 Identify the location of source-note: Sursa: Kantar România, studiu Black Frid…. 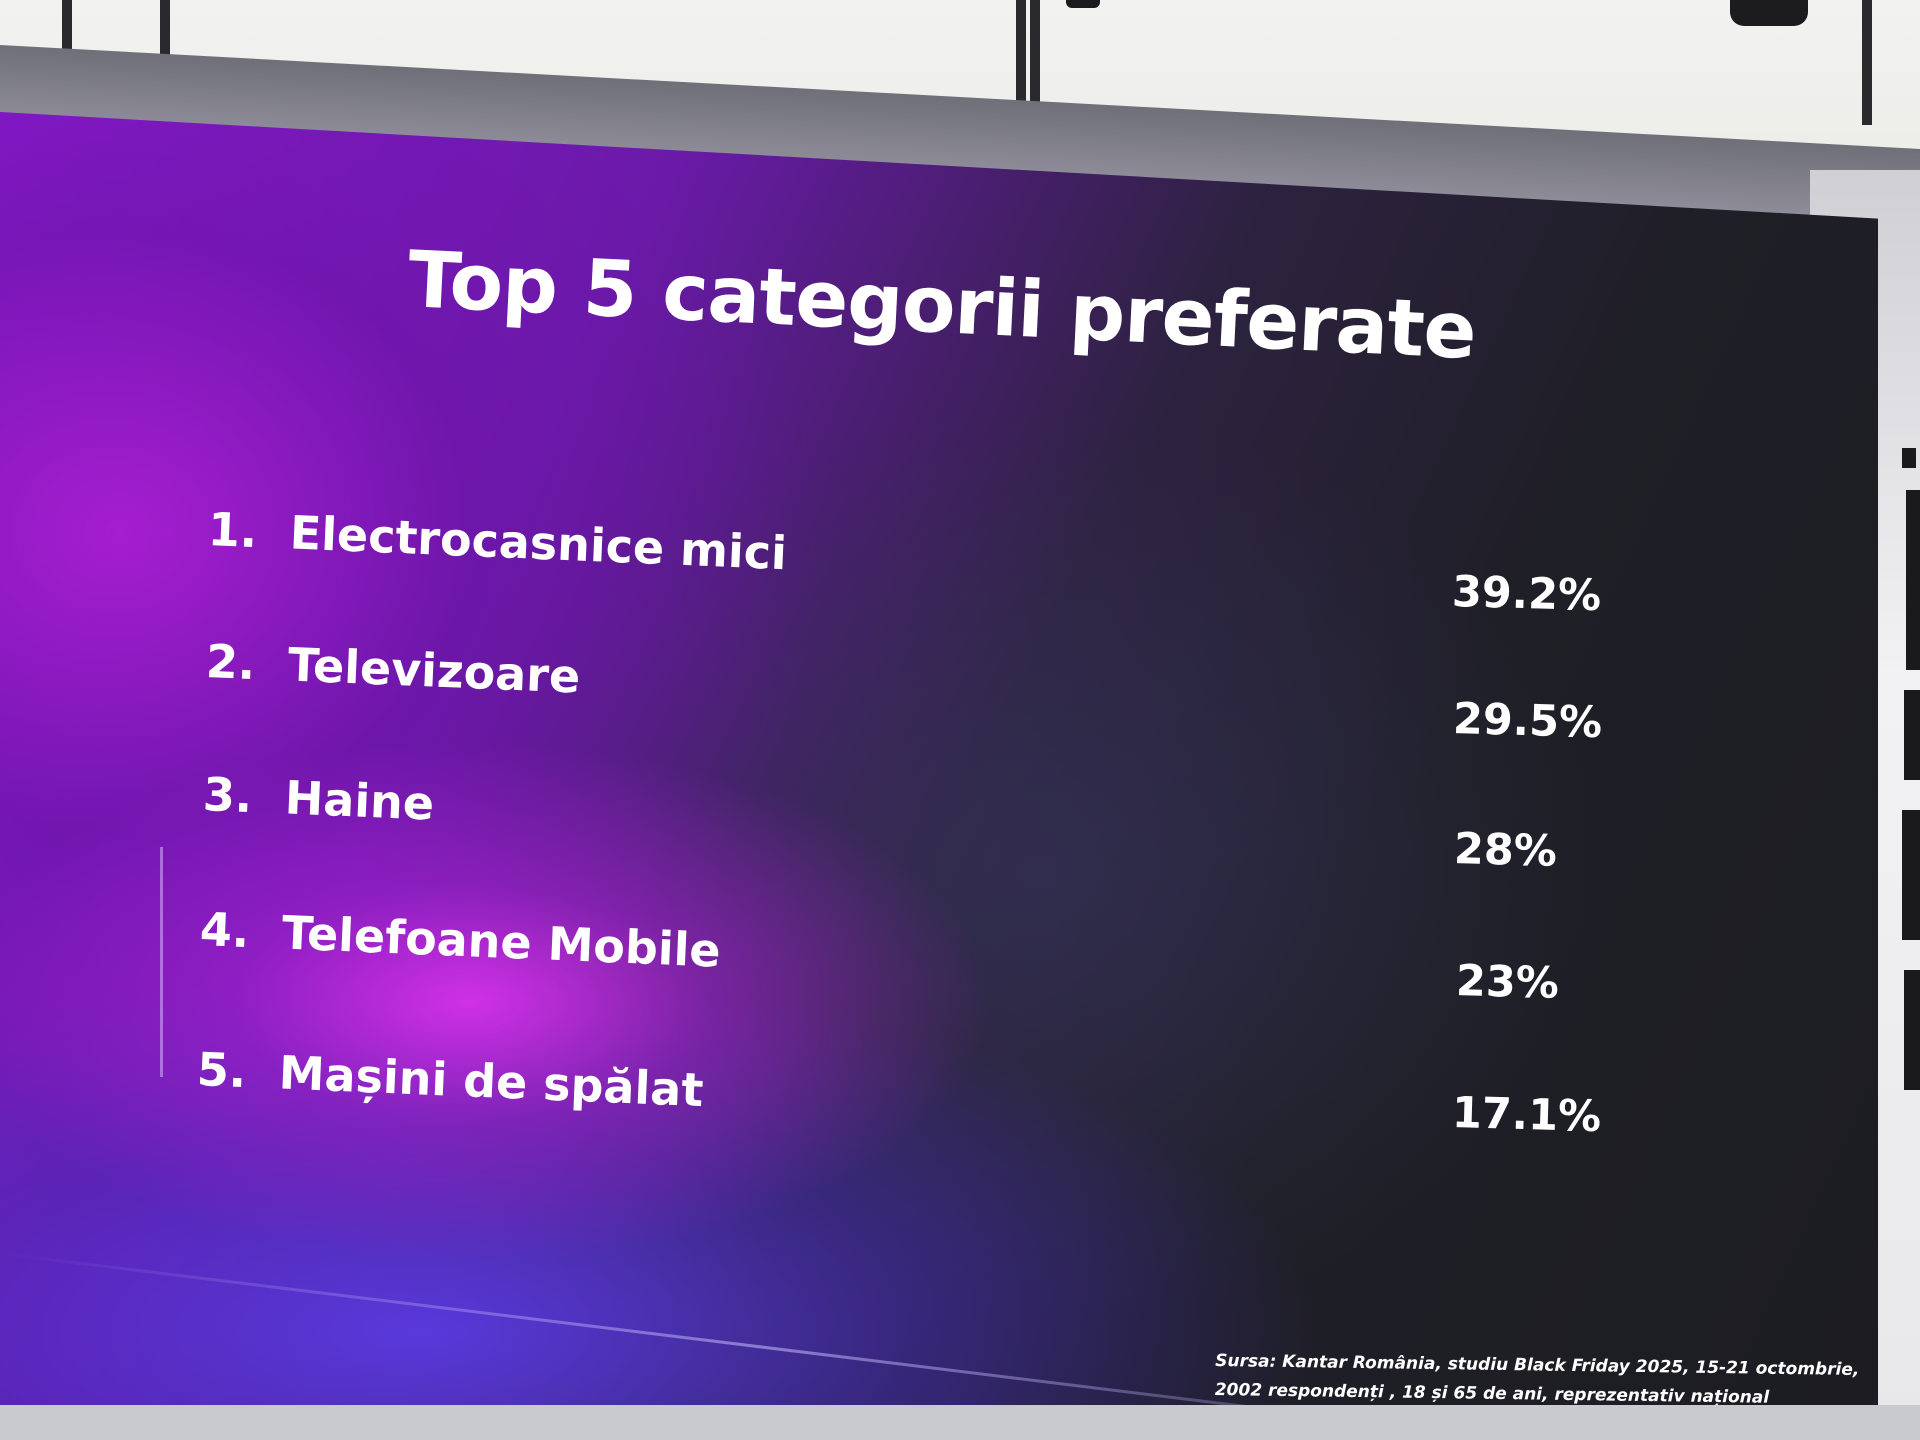
(1537, 1379).